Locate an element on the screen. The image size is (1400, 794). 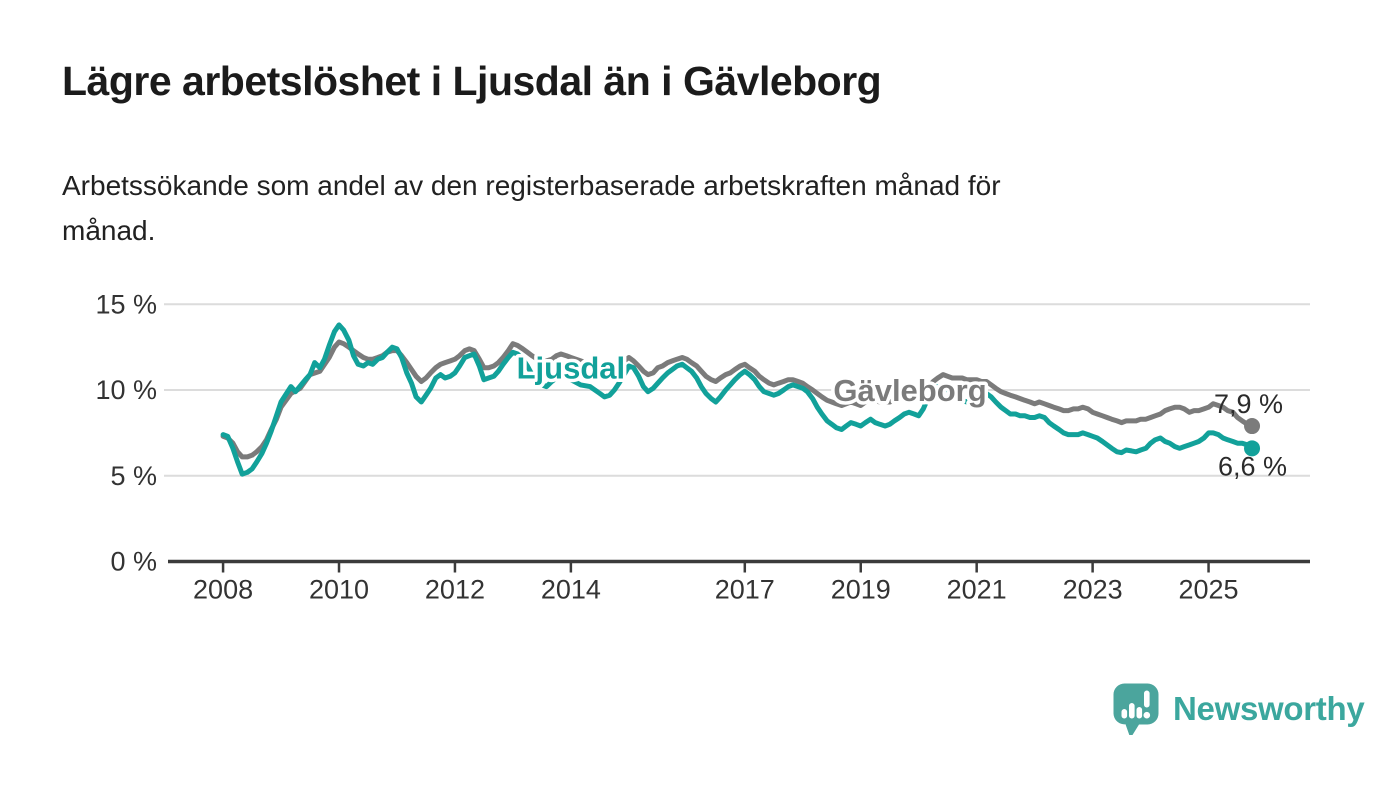
series-line-ljusdal is located at coordinates (737, 399).